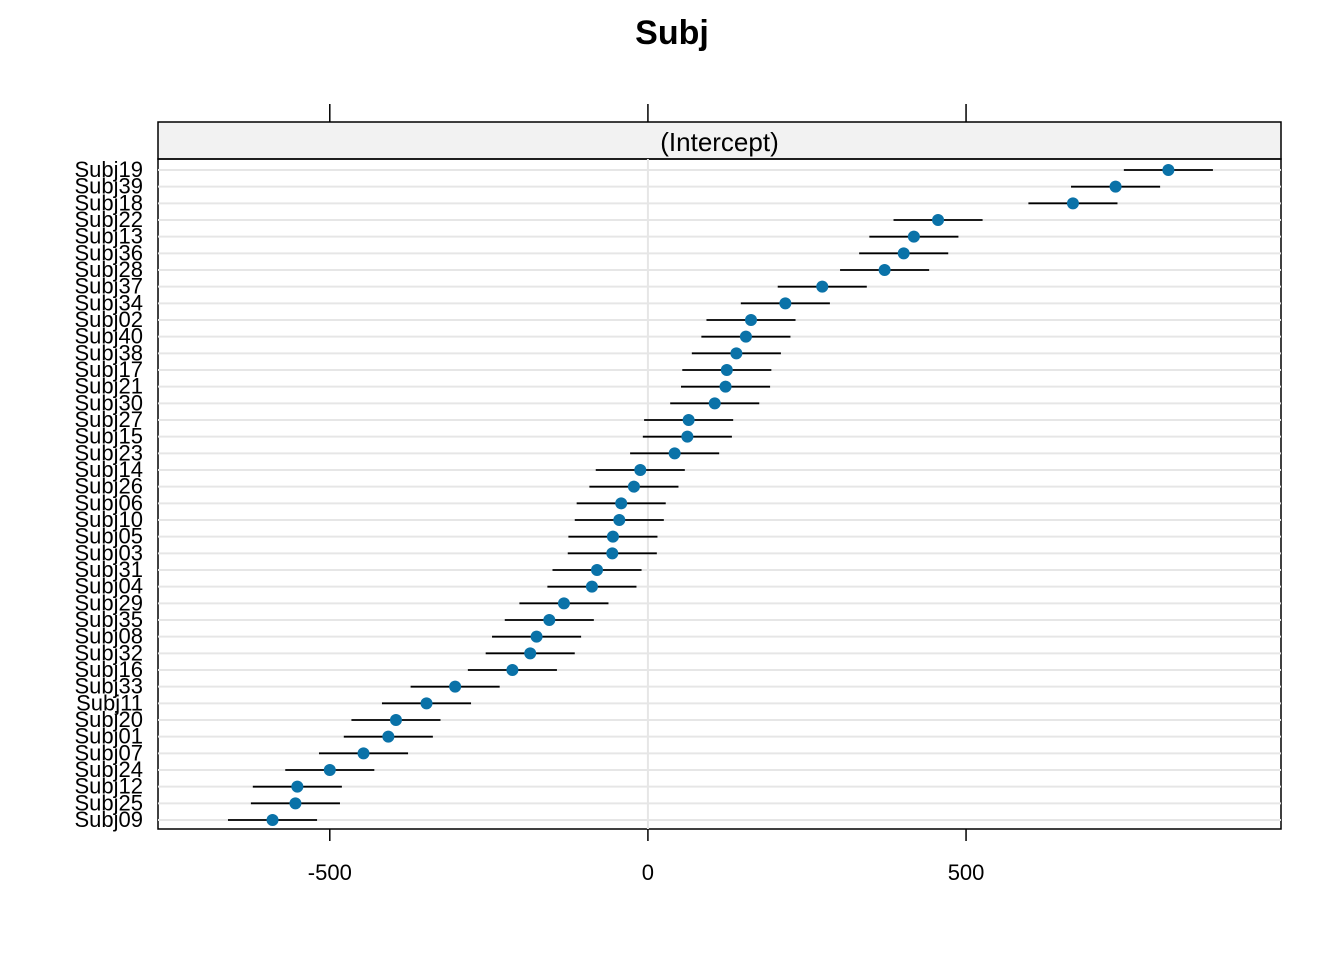  Describe the element at coordinates (109, 702) in the screenshot. I see `category-label: Subj11` at that location.